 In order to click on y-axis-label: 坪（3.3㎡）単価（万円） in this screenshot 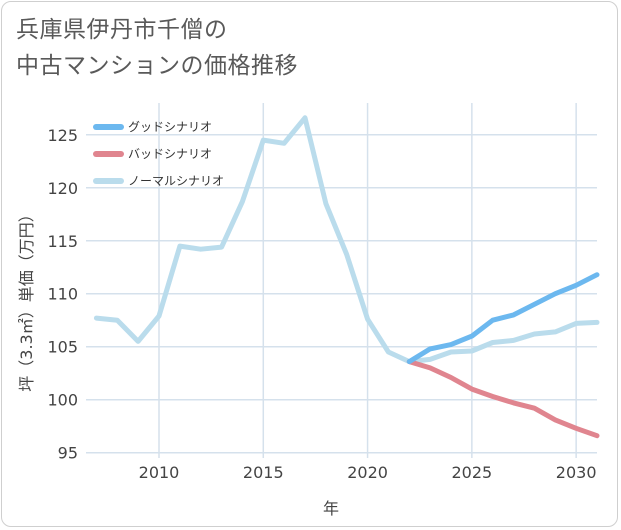, I will do `click(26, 298)`.